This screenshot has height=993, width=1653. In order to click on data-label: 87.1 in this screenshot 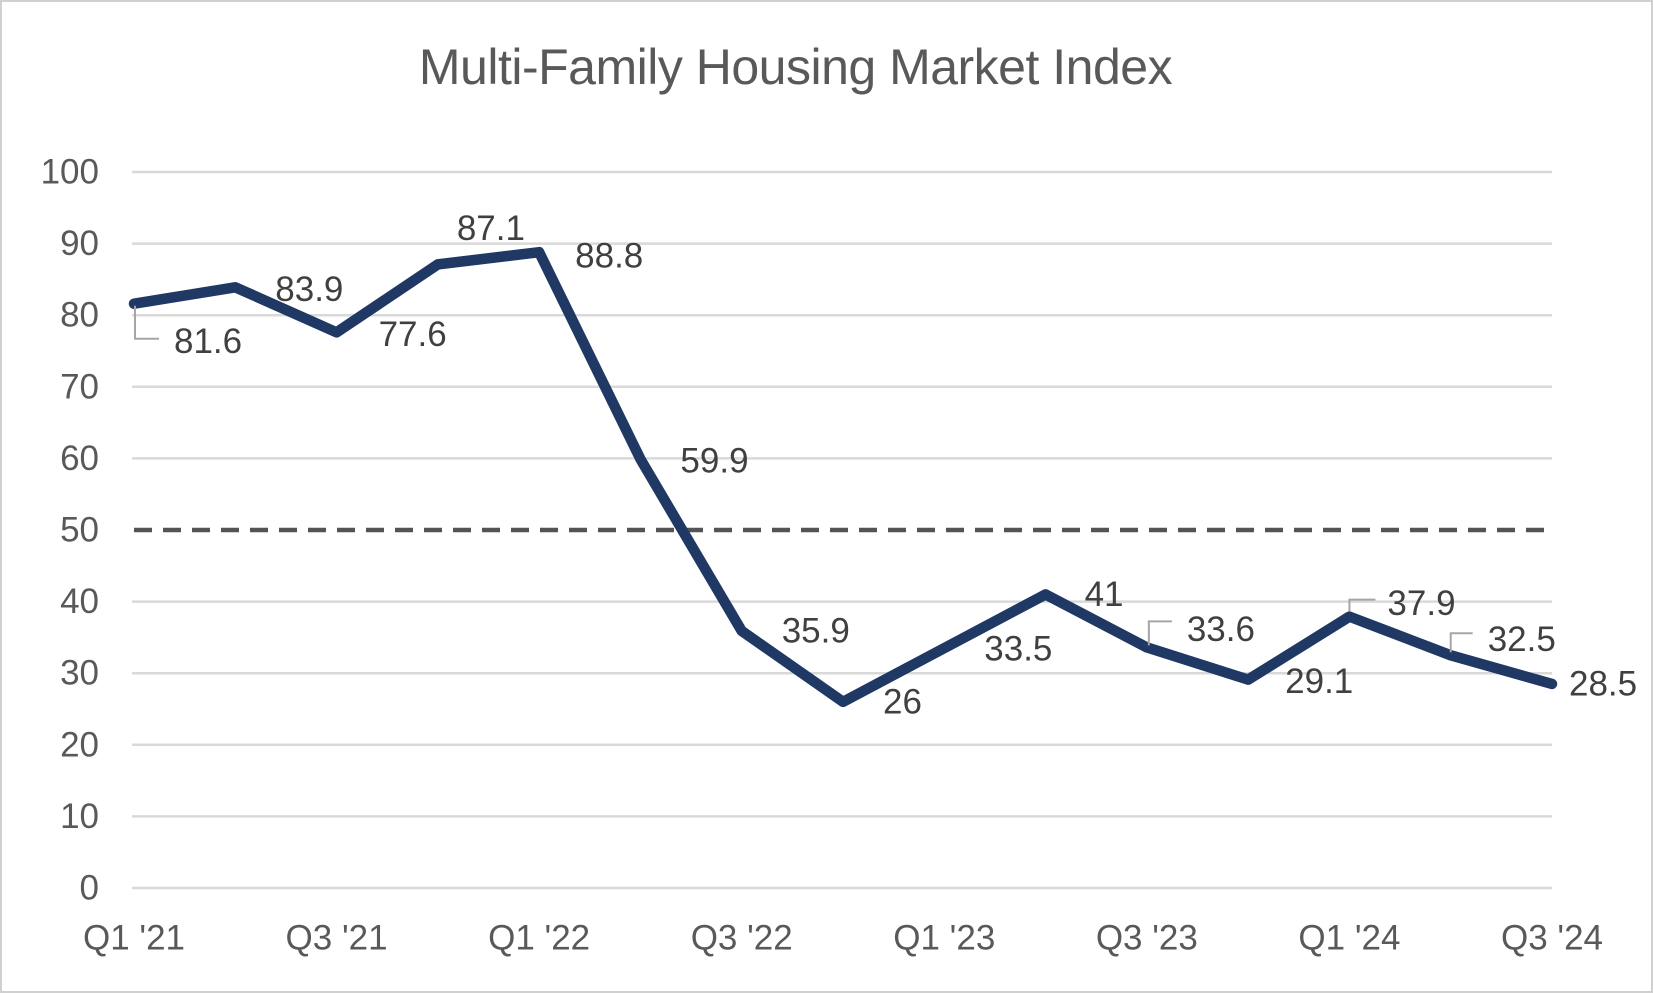, I will do `click(491, 228)`.